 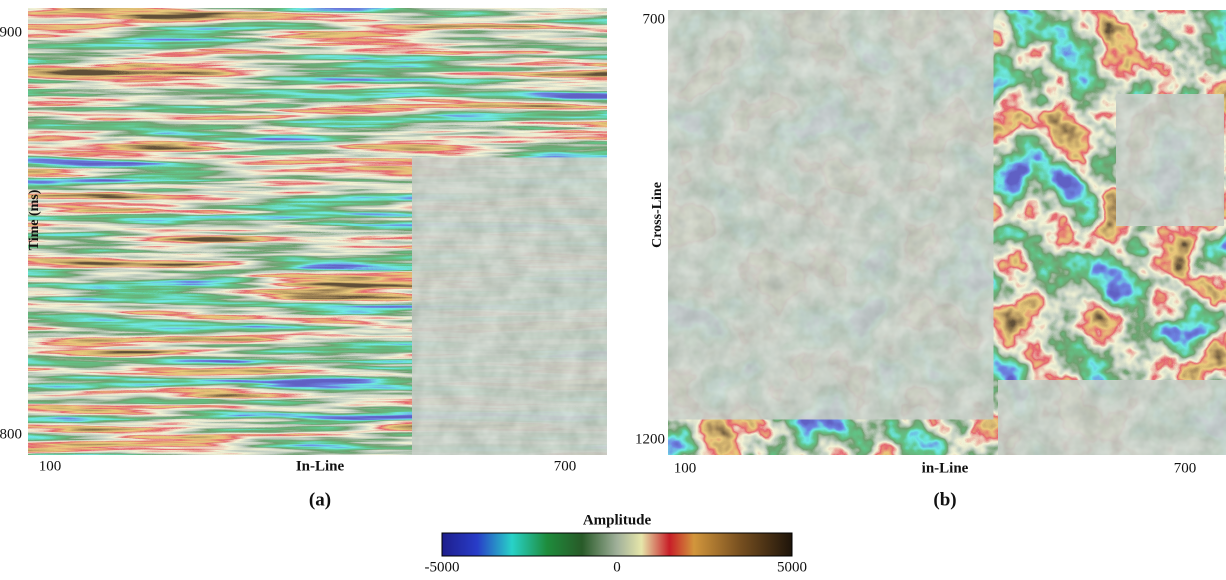 I want to click on colorbar: Amplitude -5000 0 5000, so click(x=616, y=543).